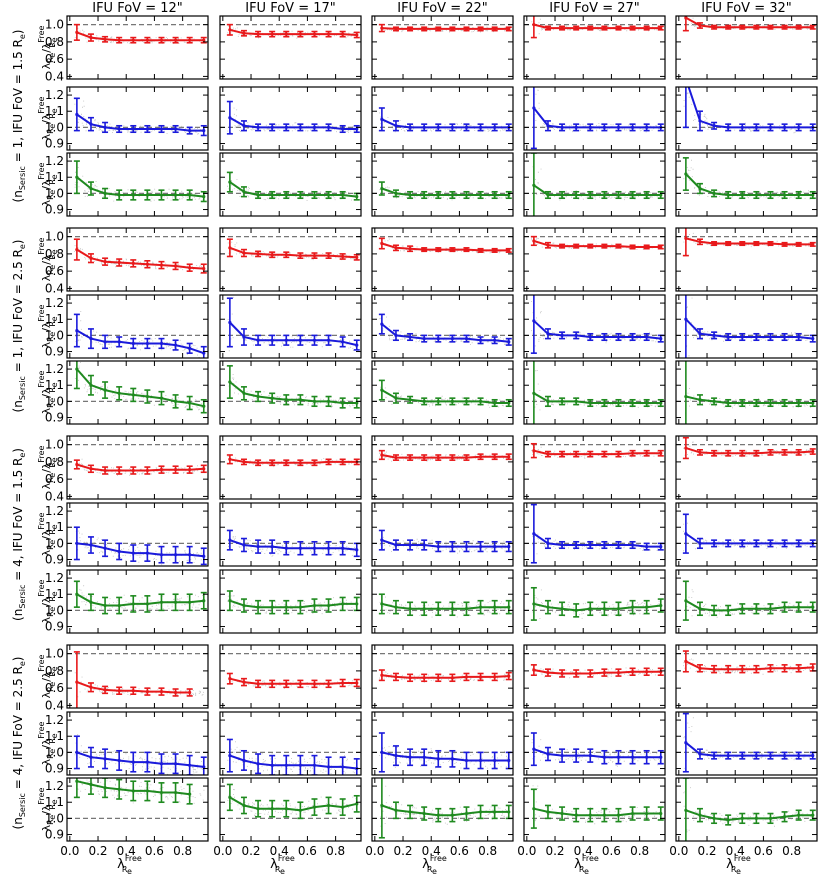 This screenshot has height=882, width=831. Describe the element at coordinates (594, 184) in the screenshot. I see `panel-r3-c4` at that location.